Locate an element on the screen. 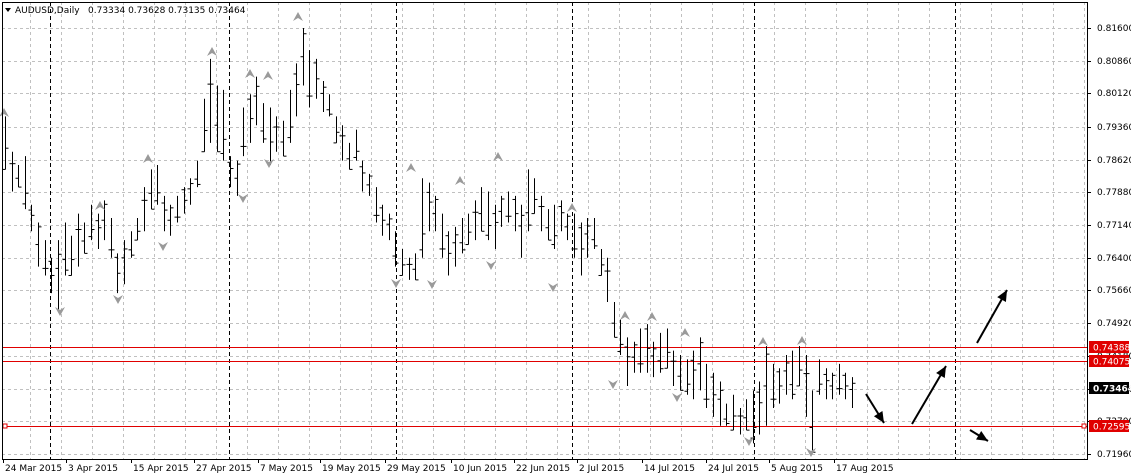 Image resolution: width=1131 pixels, height=476 pixels. time-tick-label: 3 Apr 2015 is located at coordinates (93, 469).